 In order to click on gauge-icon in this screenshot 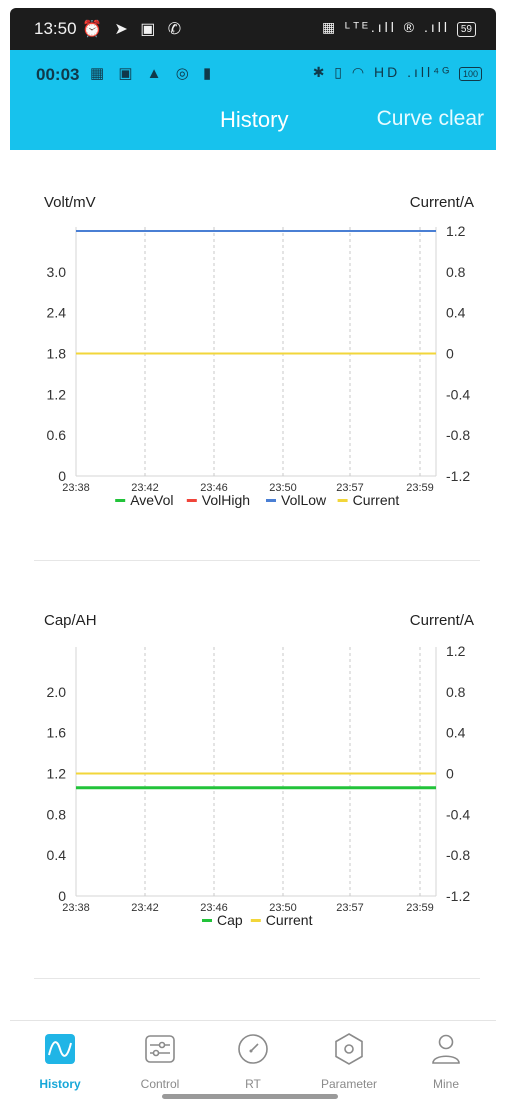, I will do `click(253, 1049)`.